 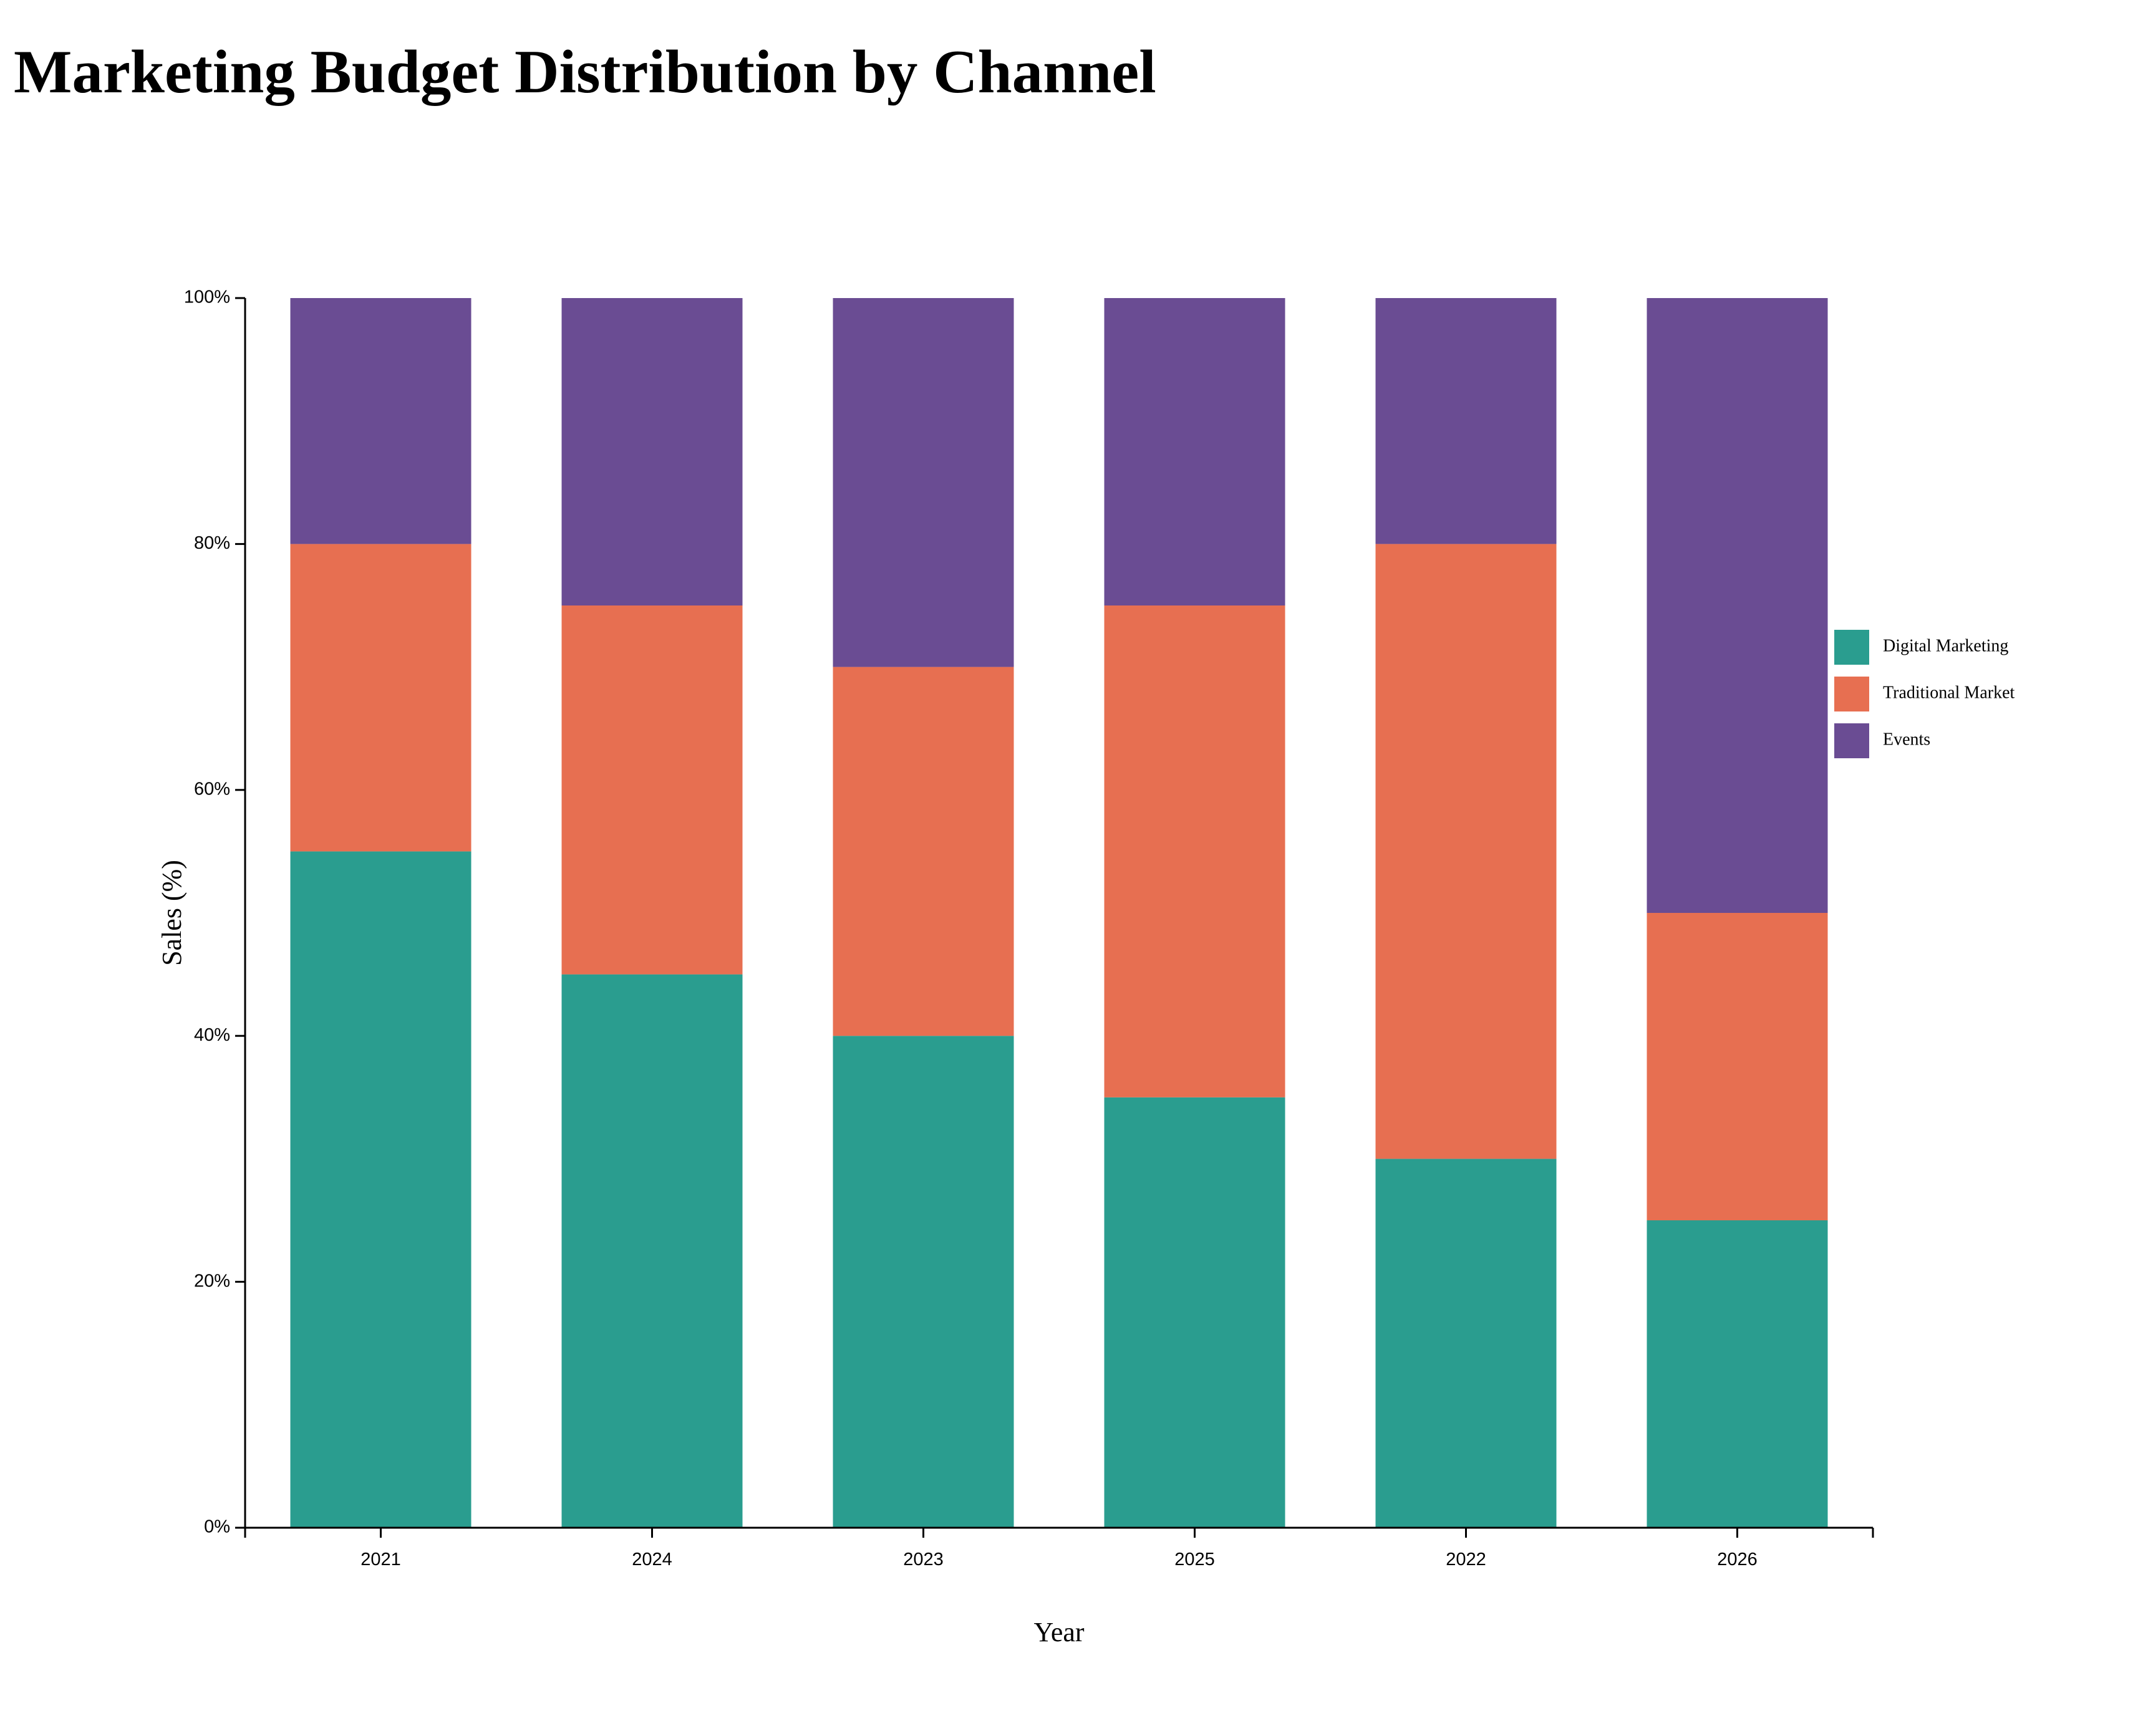 I want to click on y-tick-label: 80%, so click(x=212, y=543).